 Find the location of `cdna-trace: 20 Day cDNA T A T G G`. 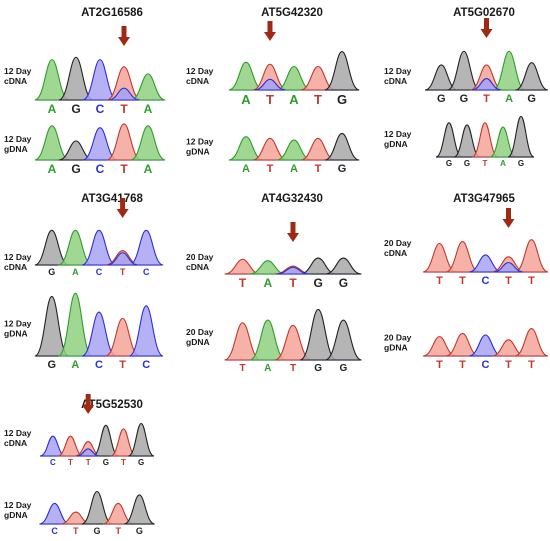

cdna-trace: 20 Day cDNA T A T G G is located at coordinates (274, 256).